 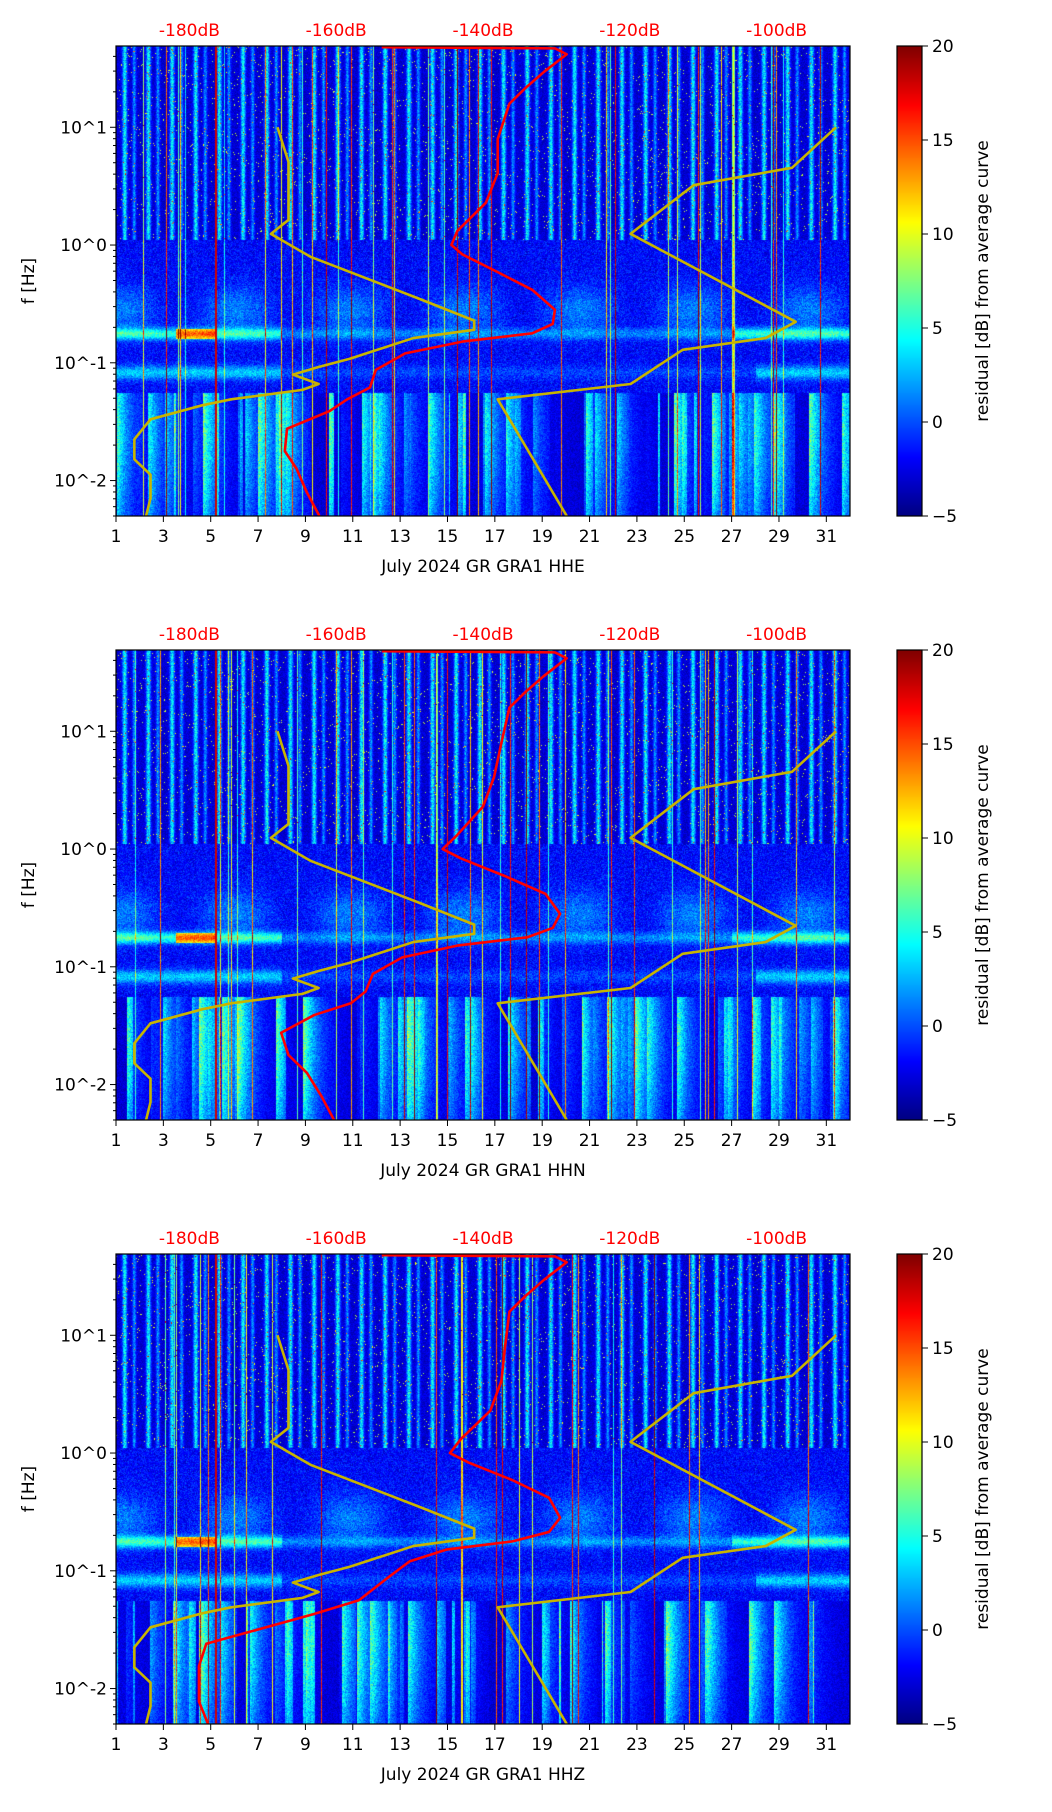 What do you see at coordinates (684, 537) in the screenshot?
I see `x-tick-label: 25` at bounding box center [684, 537].